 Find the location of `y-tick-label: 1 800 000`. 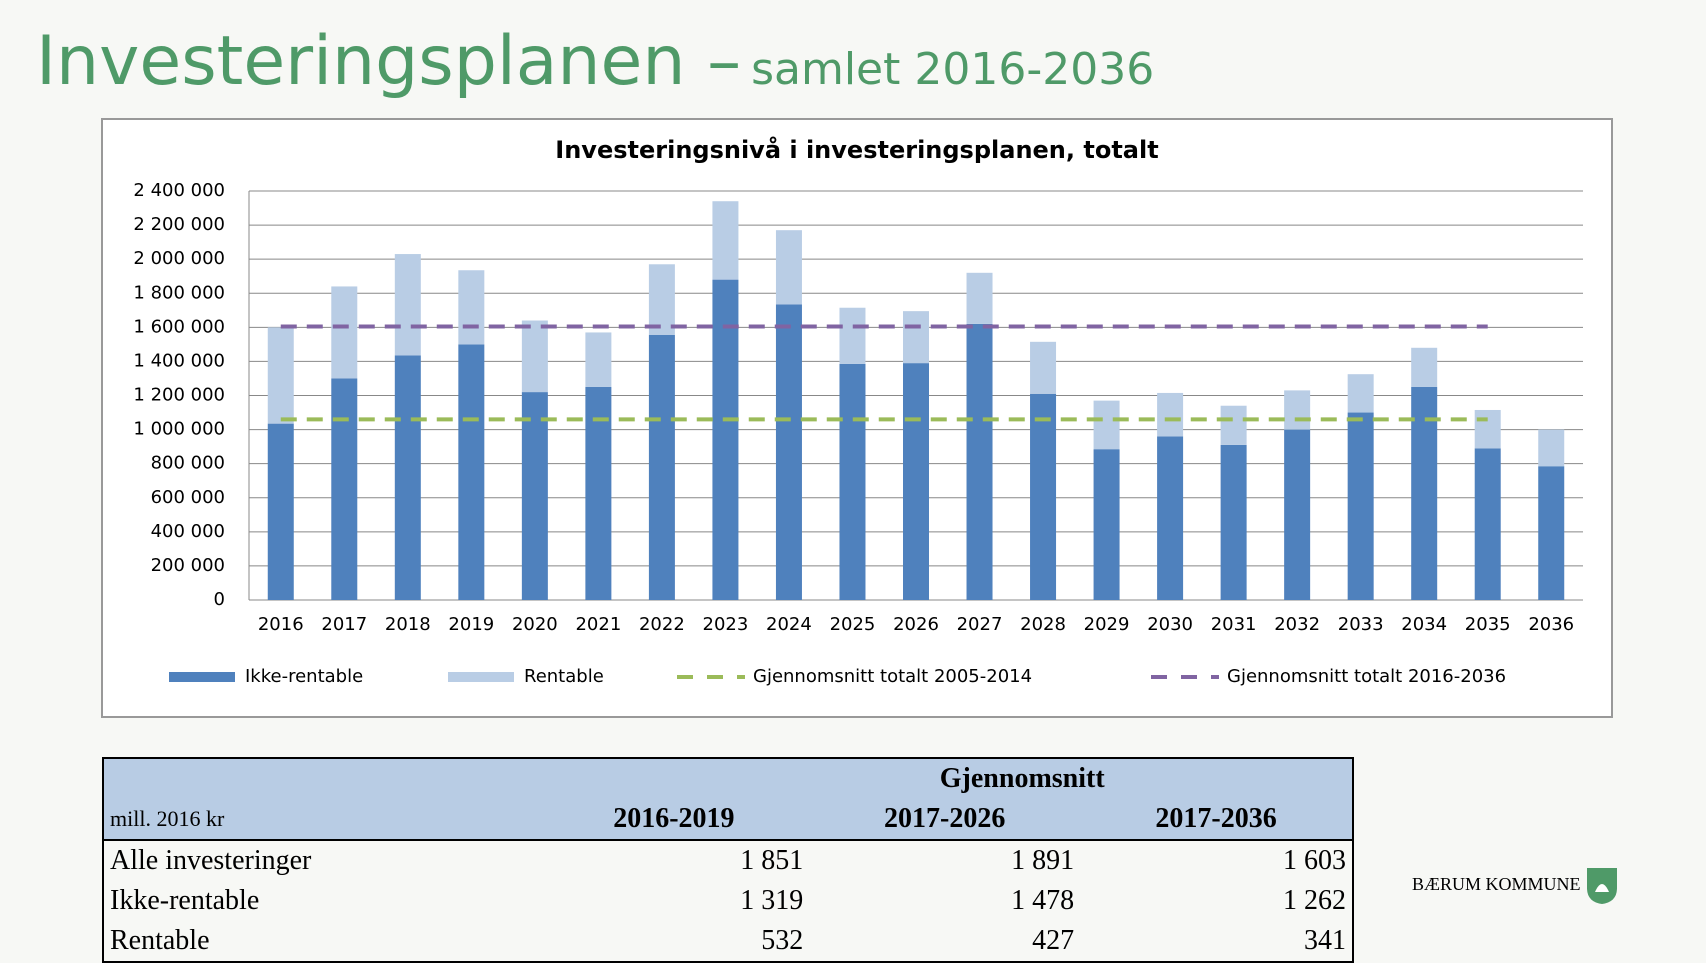

y-tick-label: 1 800 000 is located at coordinates (179, 292).